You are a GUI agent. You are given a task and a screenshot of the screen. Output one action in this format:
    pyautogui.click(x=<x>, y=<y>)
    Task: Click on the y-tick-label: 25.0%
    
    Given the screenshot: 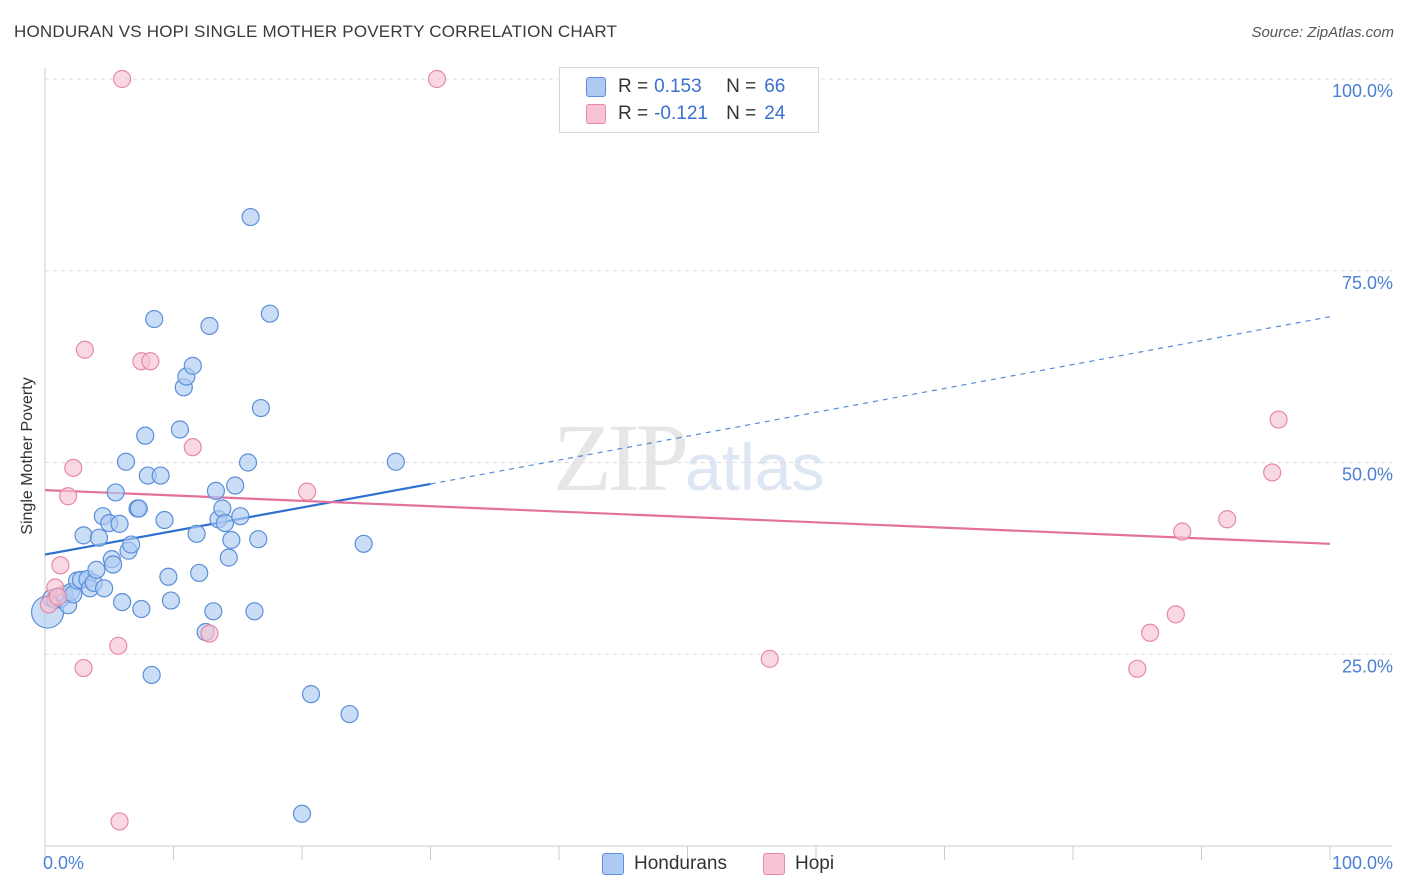 What is the action you would take?
    pyautogui.click(x=1367, y=666)
    